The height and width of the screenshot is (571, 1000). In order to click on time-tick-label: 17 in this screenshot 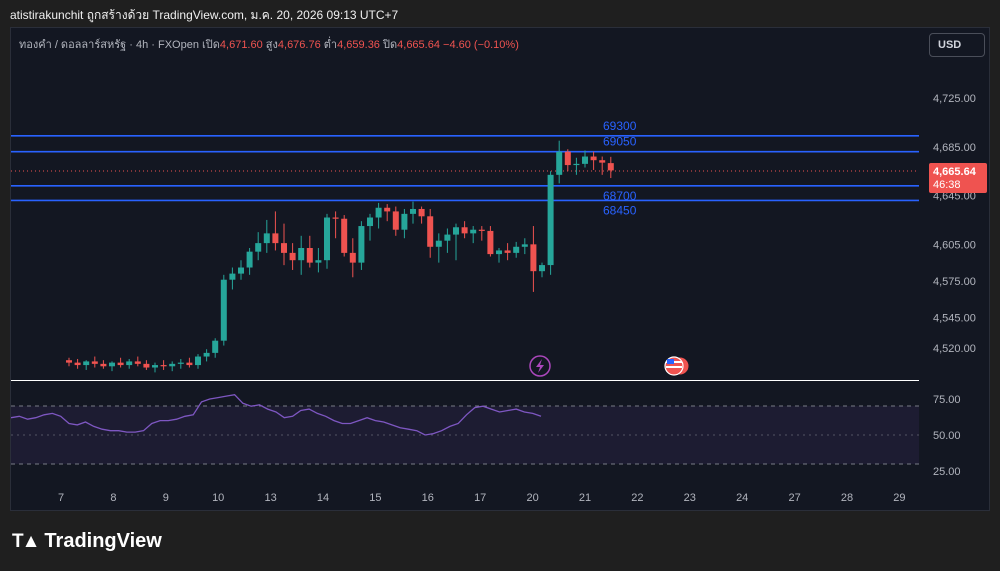, I will do `click(480, 498)`.